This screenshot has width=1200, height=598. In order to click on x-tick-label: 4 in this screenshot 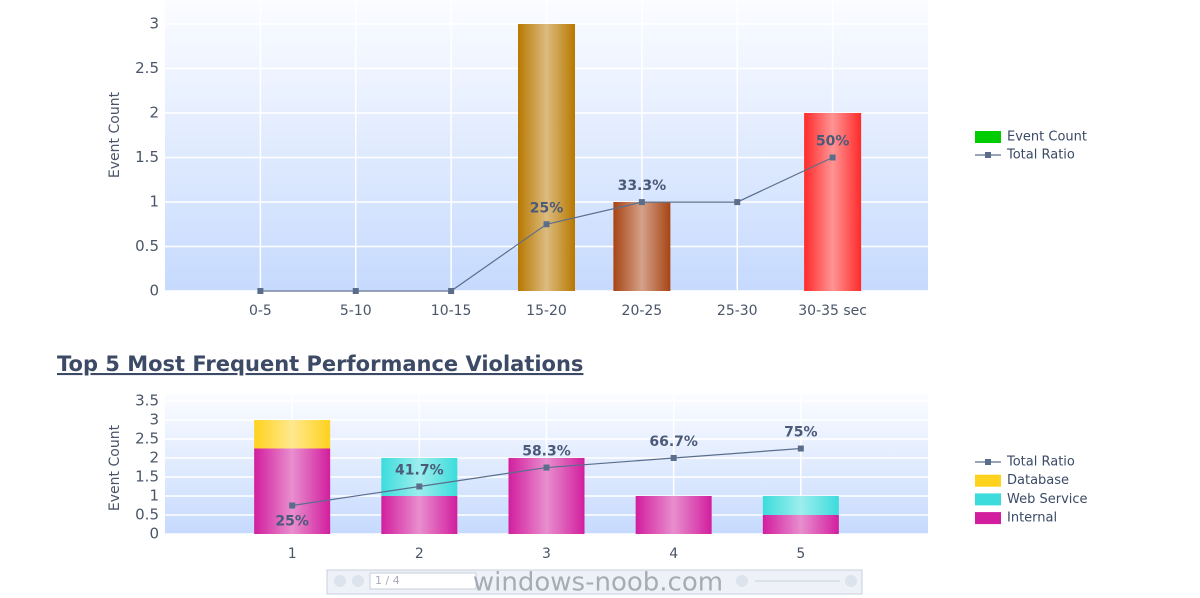, I will do `click(673, 554)`.